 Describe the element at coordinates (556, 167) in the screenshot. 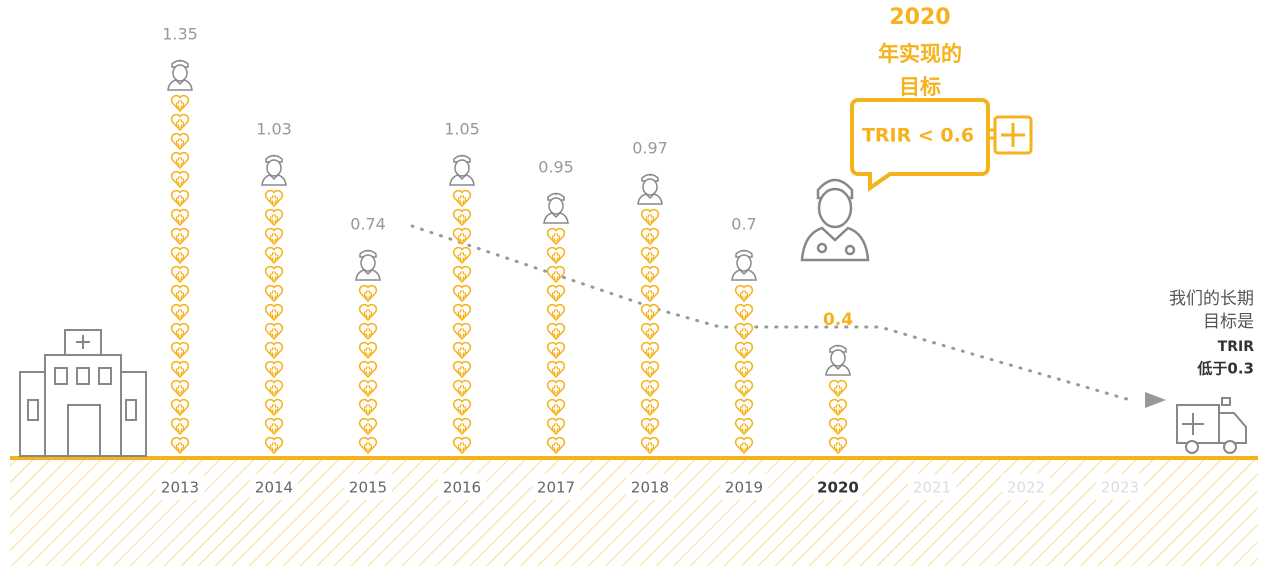

I see `value-label: 0.95` at that location.